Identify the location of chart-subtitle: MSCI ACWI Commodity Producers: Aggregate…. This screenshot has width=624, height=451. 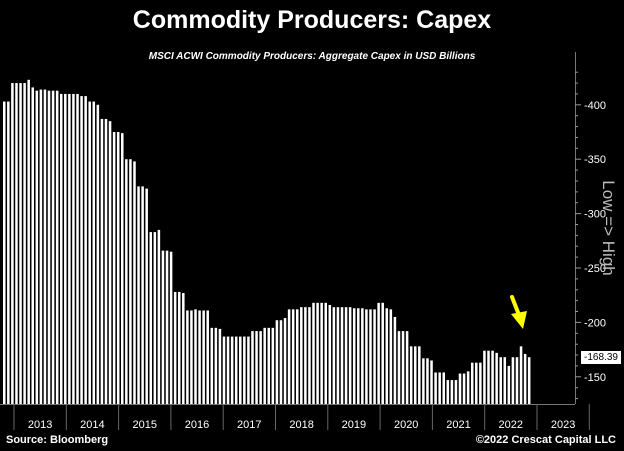
(312, 56).